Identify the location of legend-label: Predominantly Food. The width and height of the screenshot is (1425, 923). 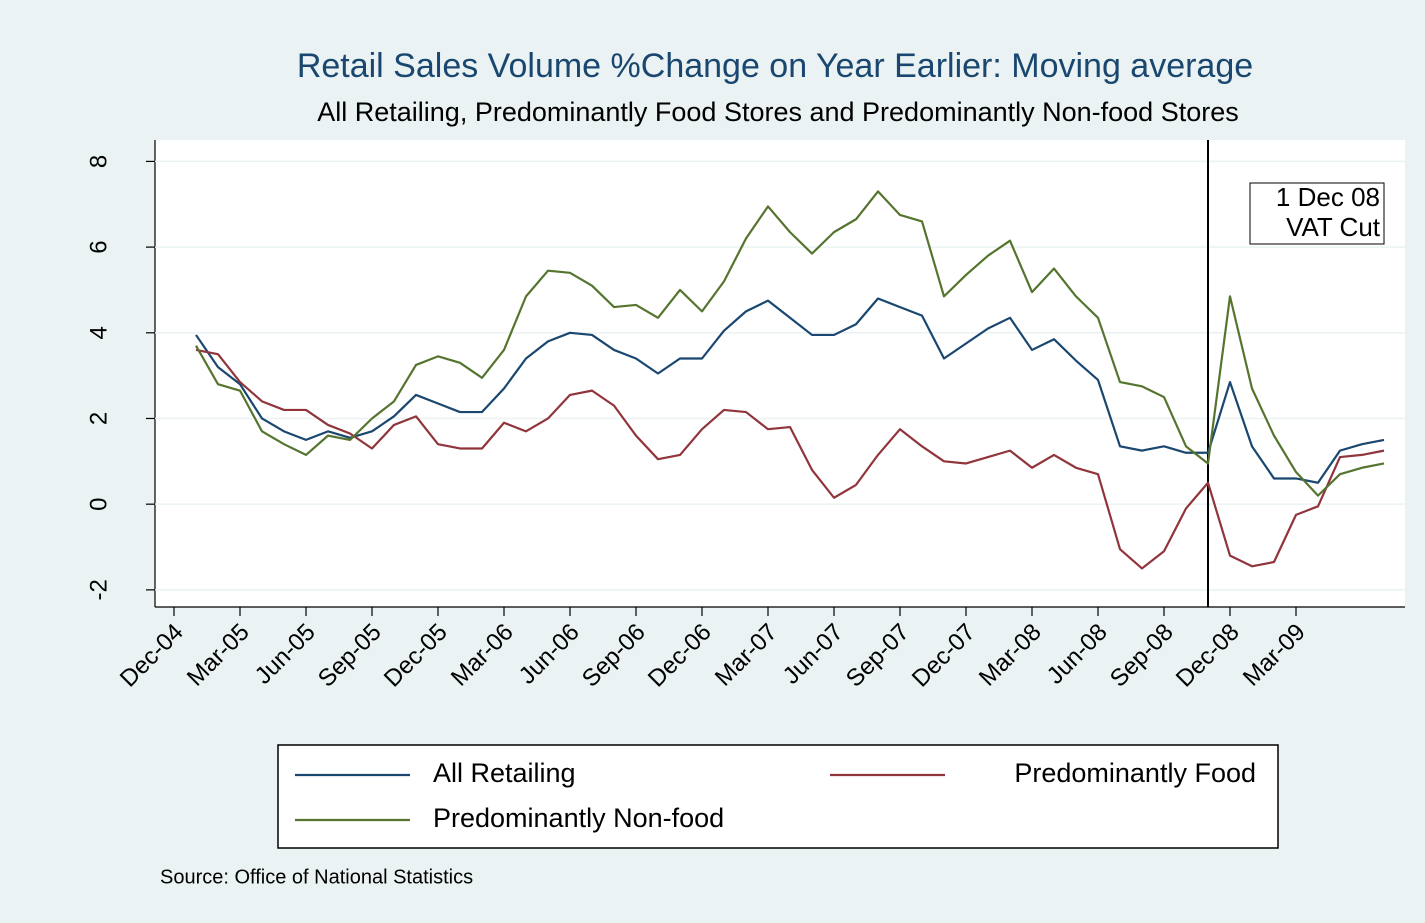
(1135, 773).